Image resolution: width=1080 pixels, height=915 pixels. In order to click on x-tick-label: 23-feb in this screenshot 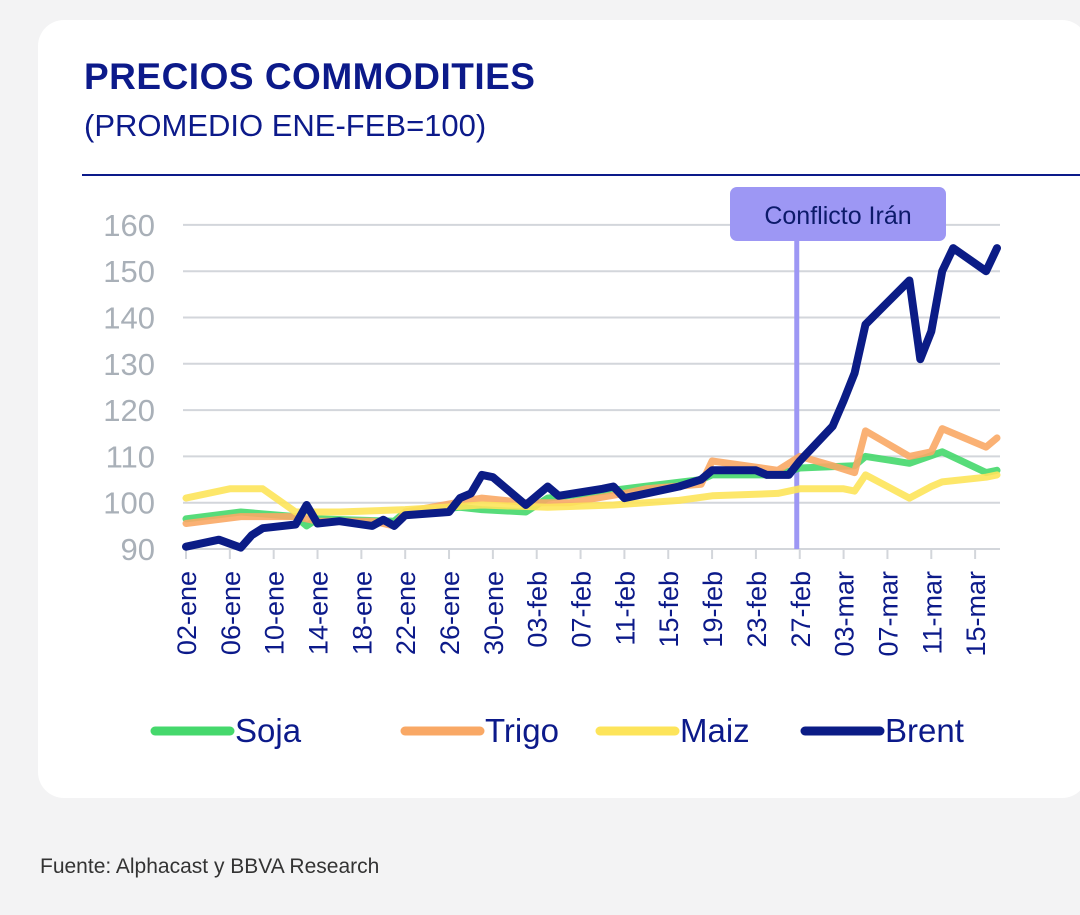, I will do `click(757, 609)`.